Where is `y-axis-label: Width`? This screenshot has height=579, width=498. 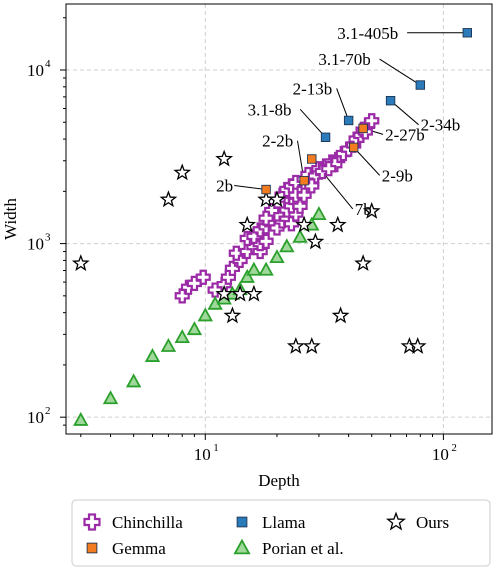
y-axis-label: Width is located at coordinates (10, 219).